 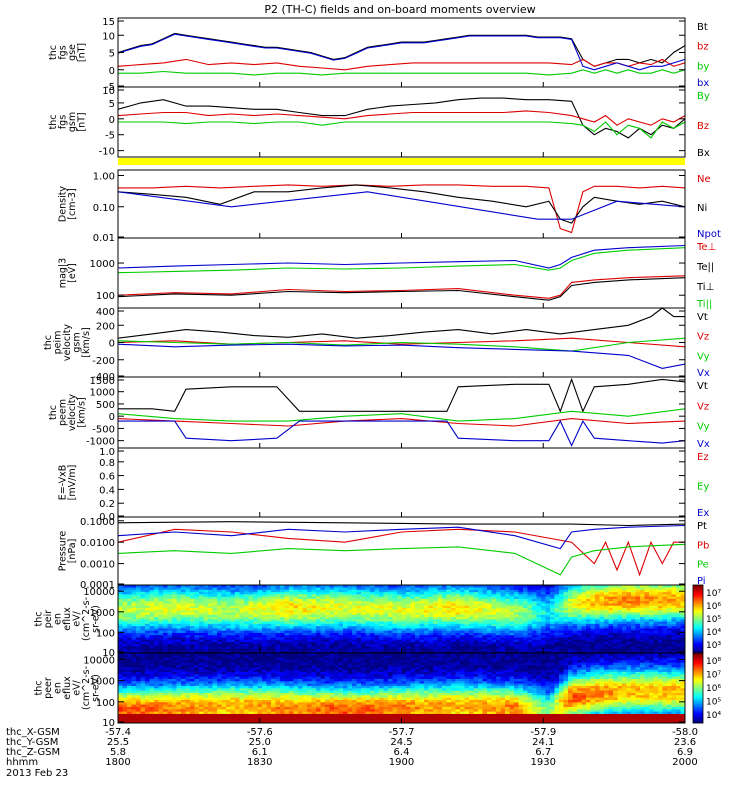 I want to click on y-tick-label: -10, so click(x=107, y=152).